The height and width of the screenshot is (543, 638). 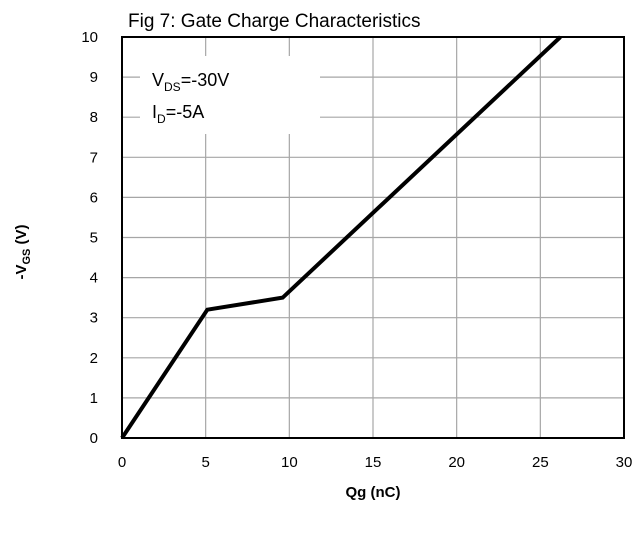 What do you see at coordinates (94, 438) in the screenshot?
I see `y-tick-label: 0` at bounding box center [94, 438].